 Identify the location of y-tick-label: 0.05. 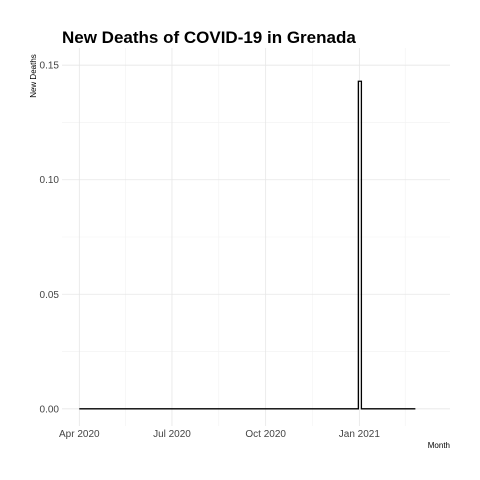
(50, 295).